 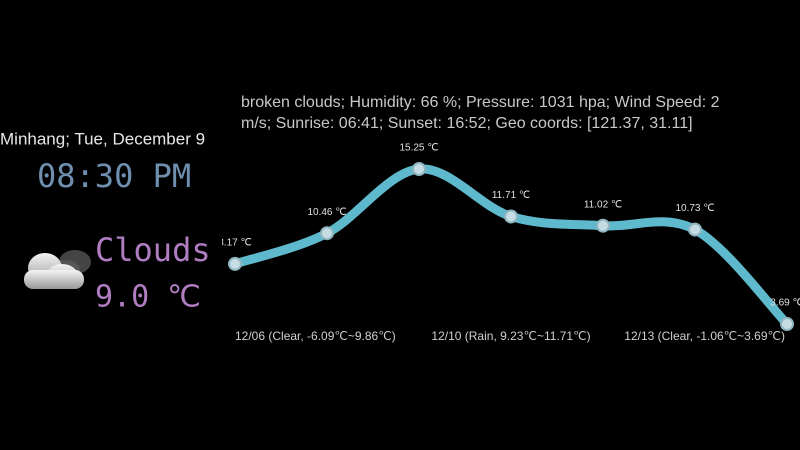 What do you see at coordinates (102, 138) in the screenshot?
I see `location-date: Minhang; Tue, December 9` at bounding box center [102, 138].